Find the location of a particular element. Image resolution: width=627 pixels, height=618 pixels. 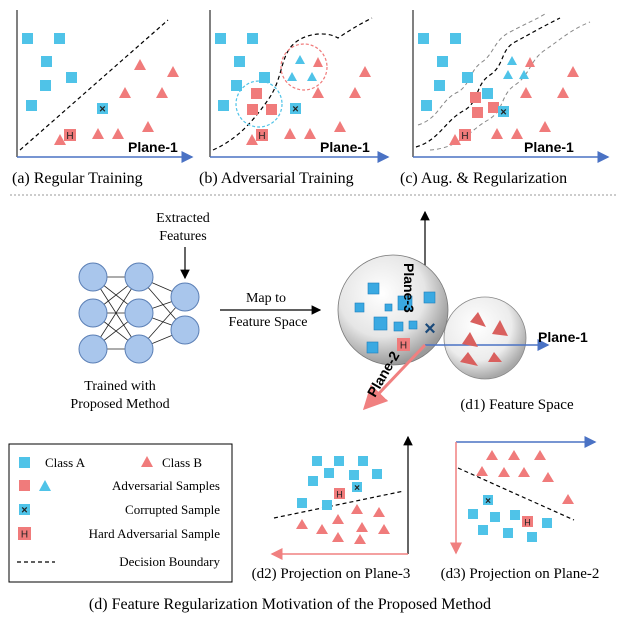

hard-adversarial-3d: H is located at coordinates (403, 345).